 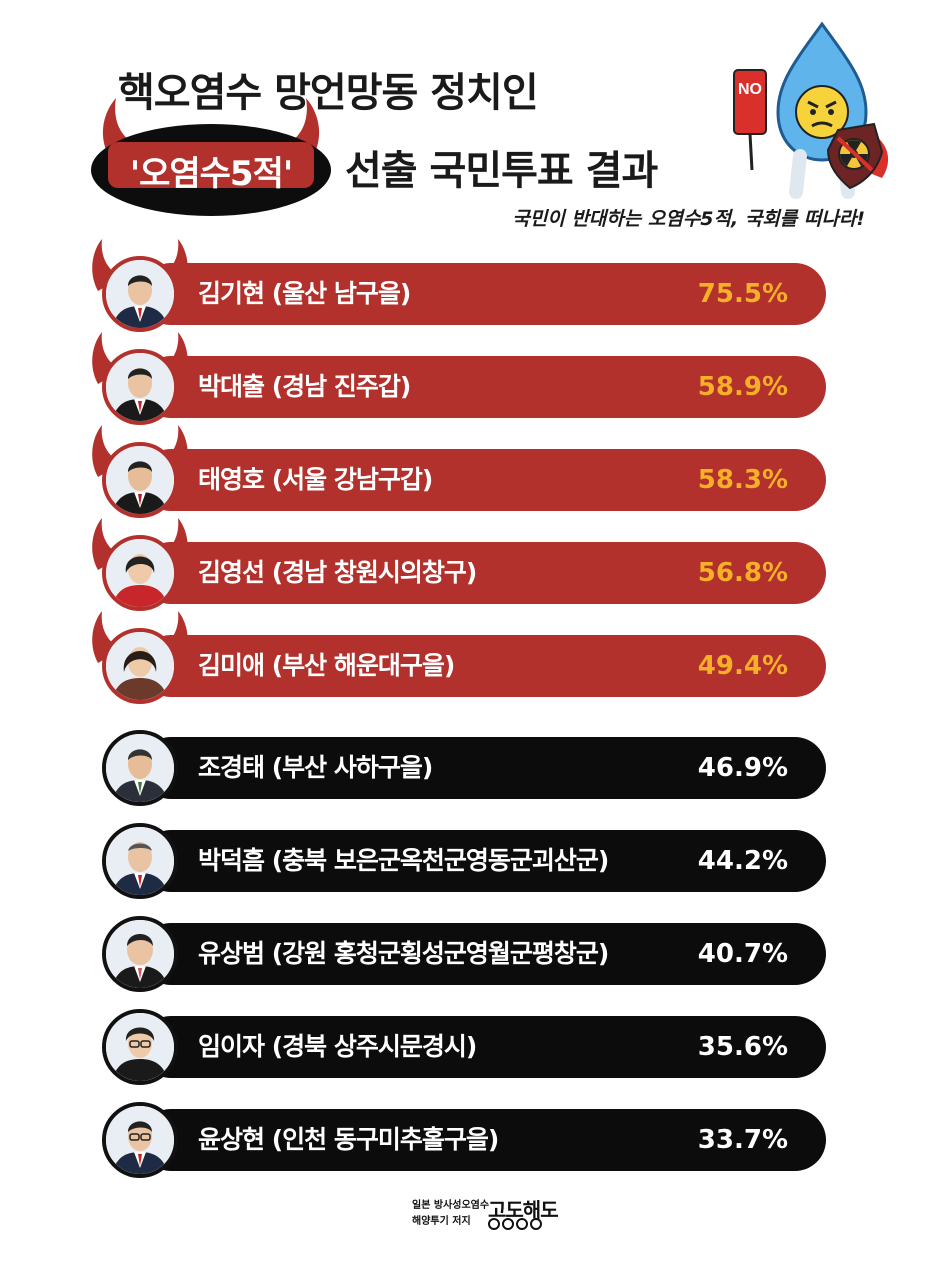 What do you see at coordinates (337, 1046) in the screenshot?
I see `candidate-name: 임이자 (경북 상주시문경시)` at bounding box center [337, 1046].